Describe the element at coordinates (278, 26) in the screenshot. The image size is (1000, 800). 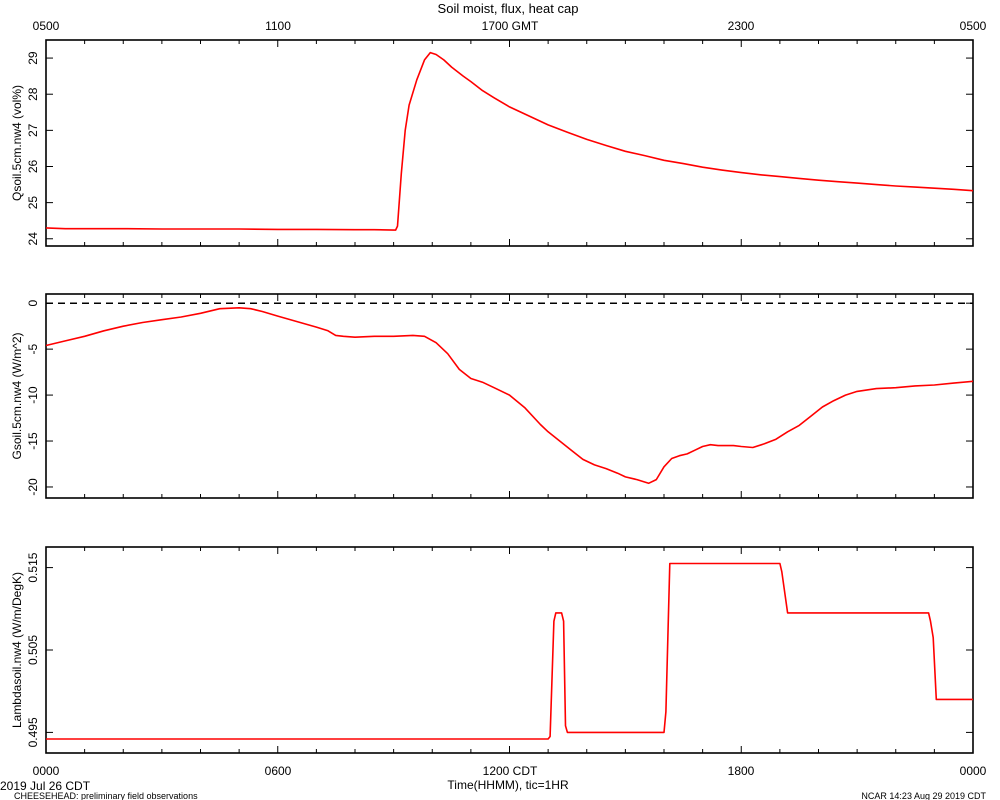
I see `top-tick-label: 1100` at that location.